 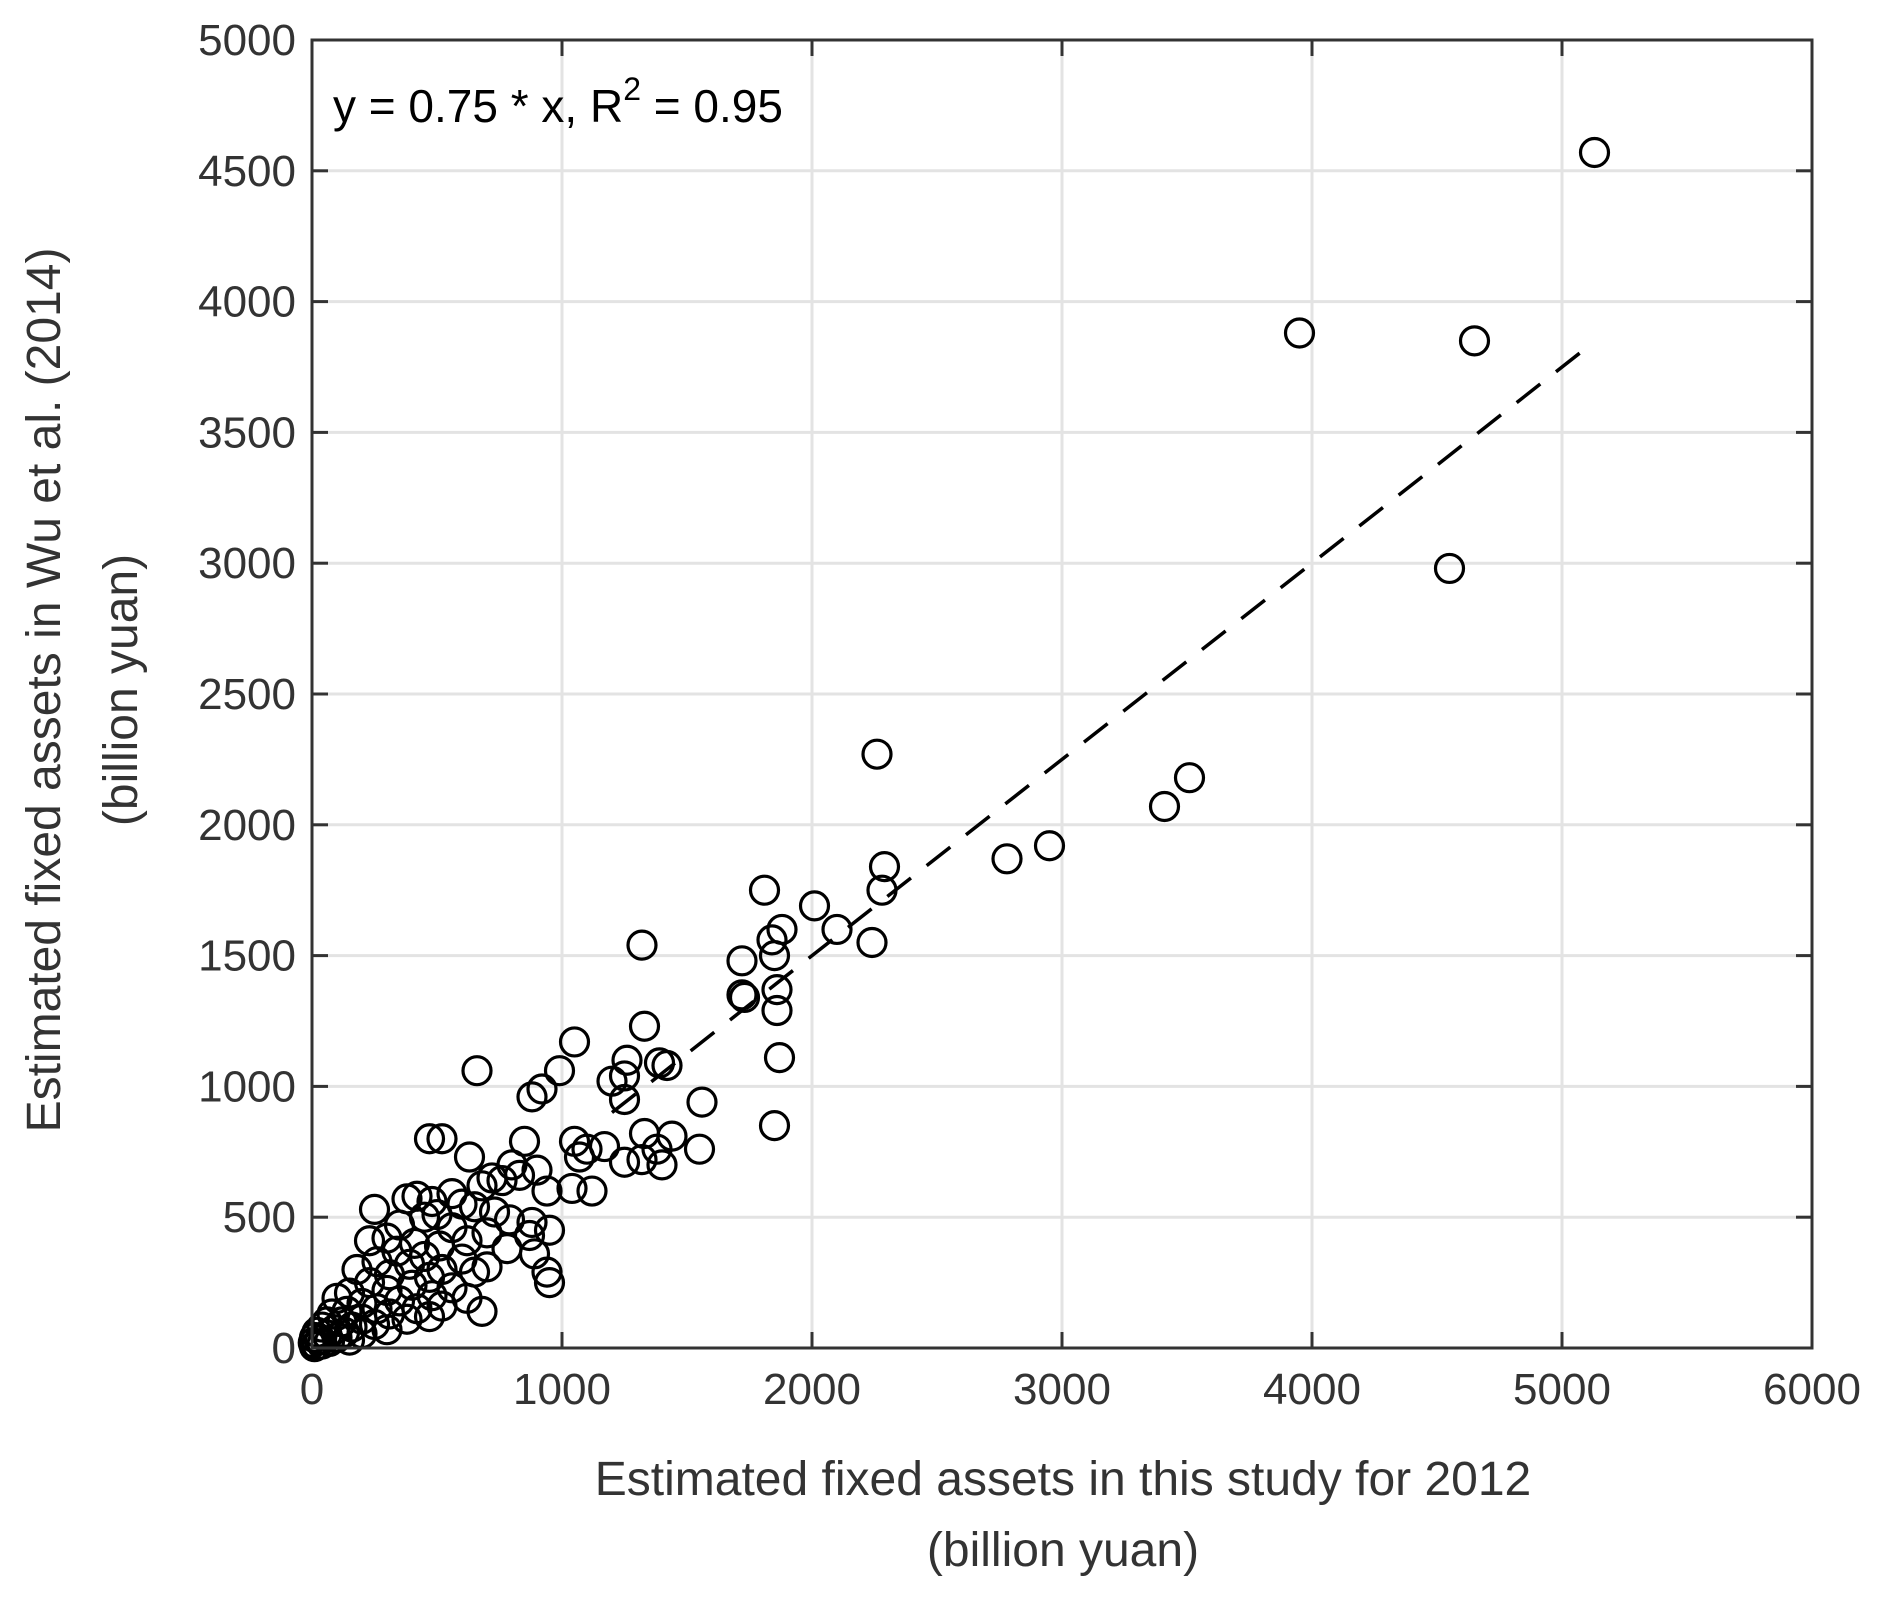 What do you see at coordinates (1062, 1389) in the screenshot?
I see `x-tick-label: 3000` at bounding box center [1062, 1389].